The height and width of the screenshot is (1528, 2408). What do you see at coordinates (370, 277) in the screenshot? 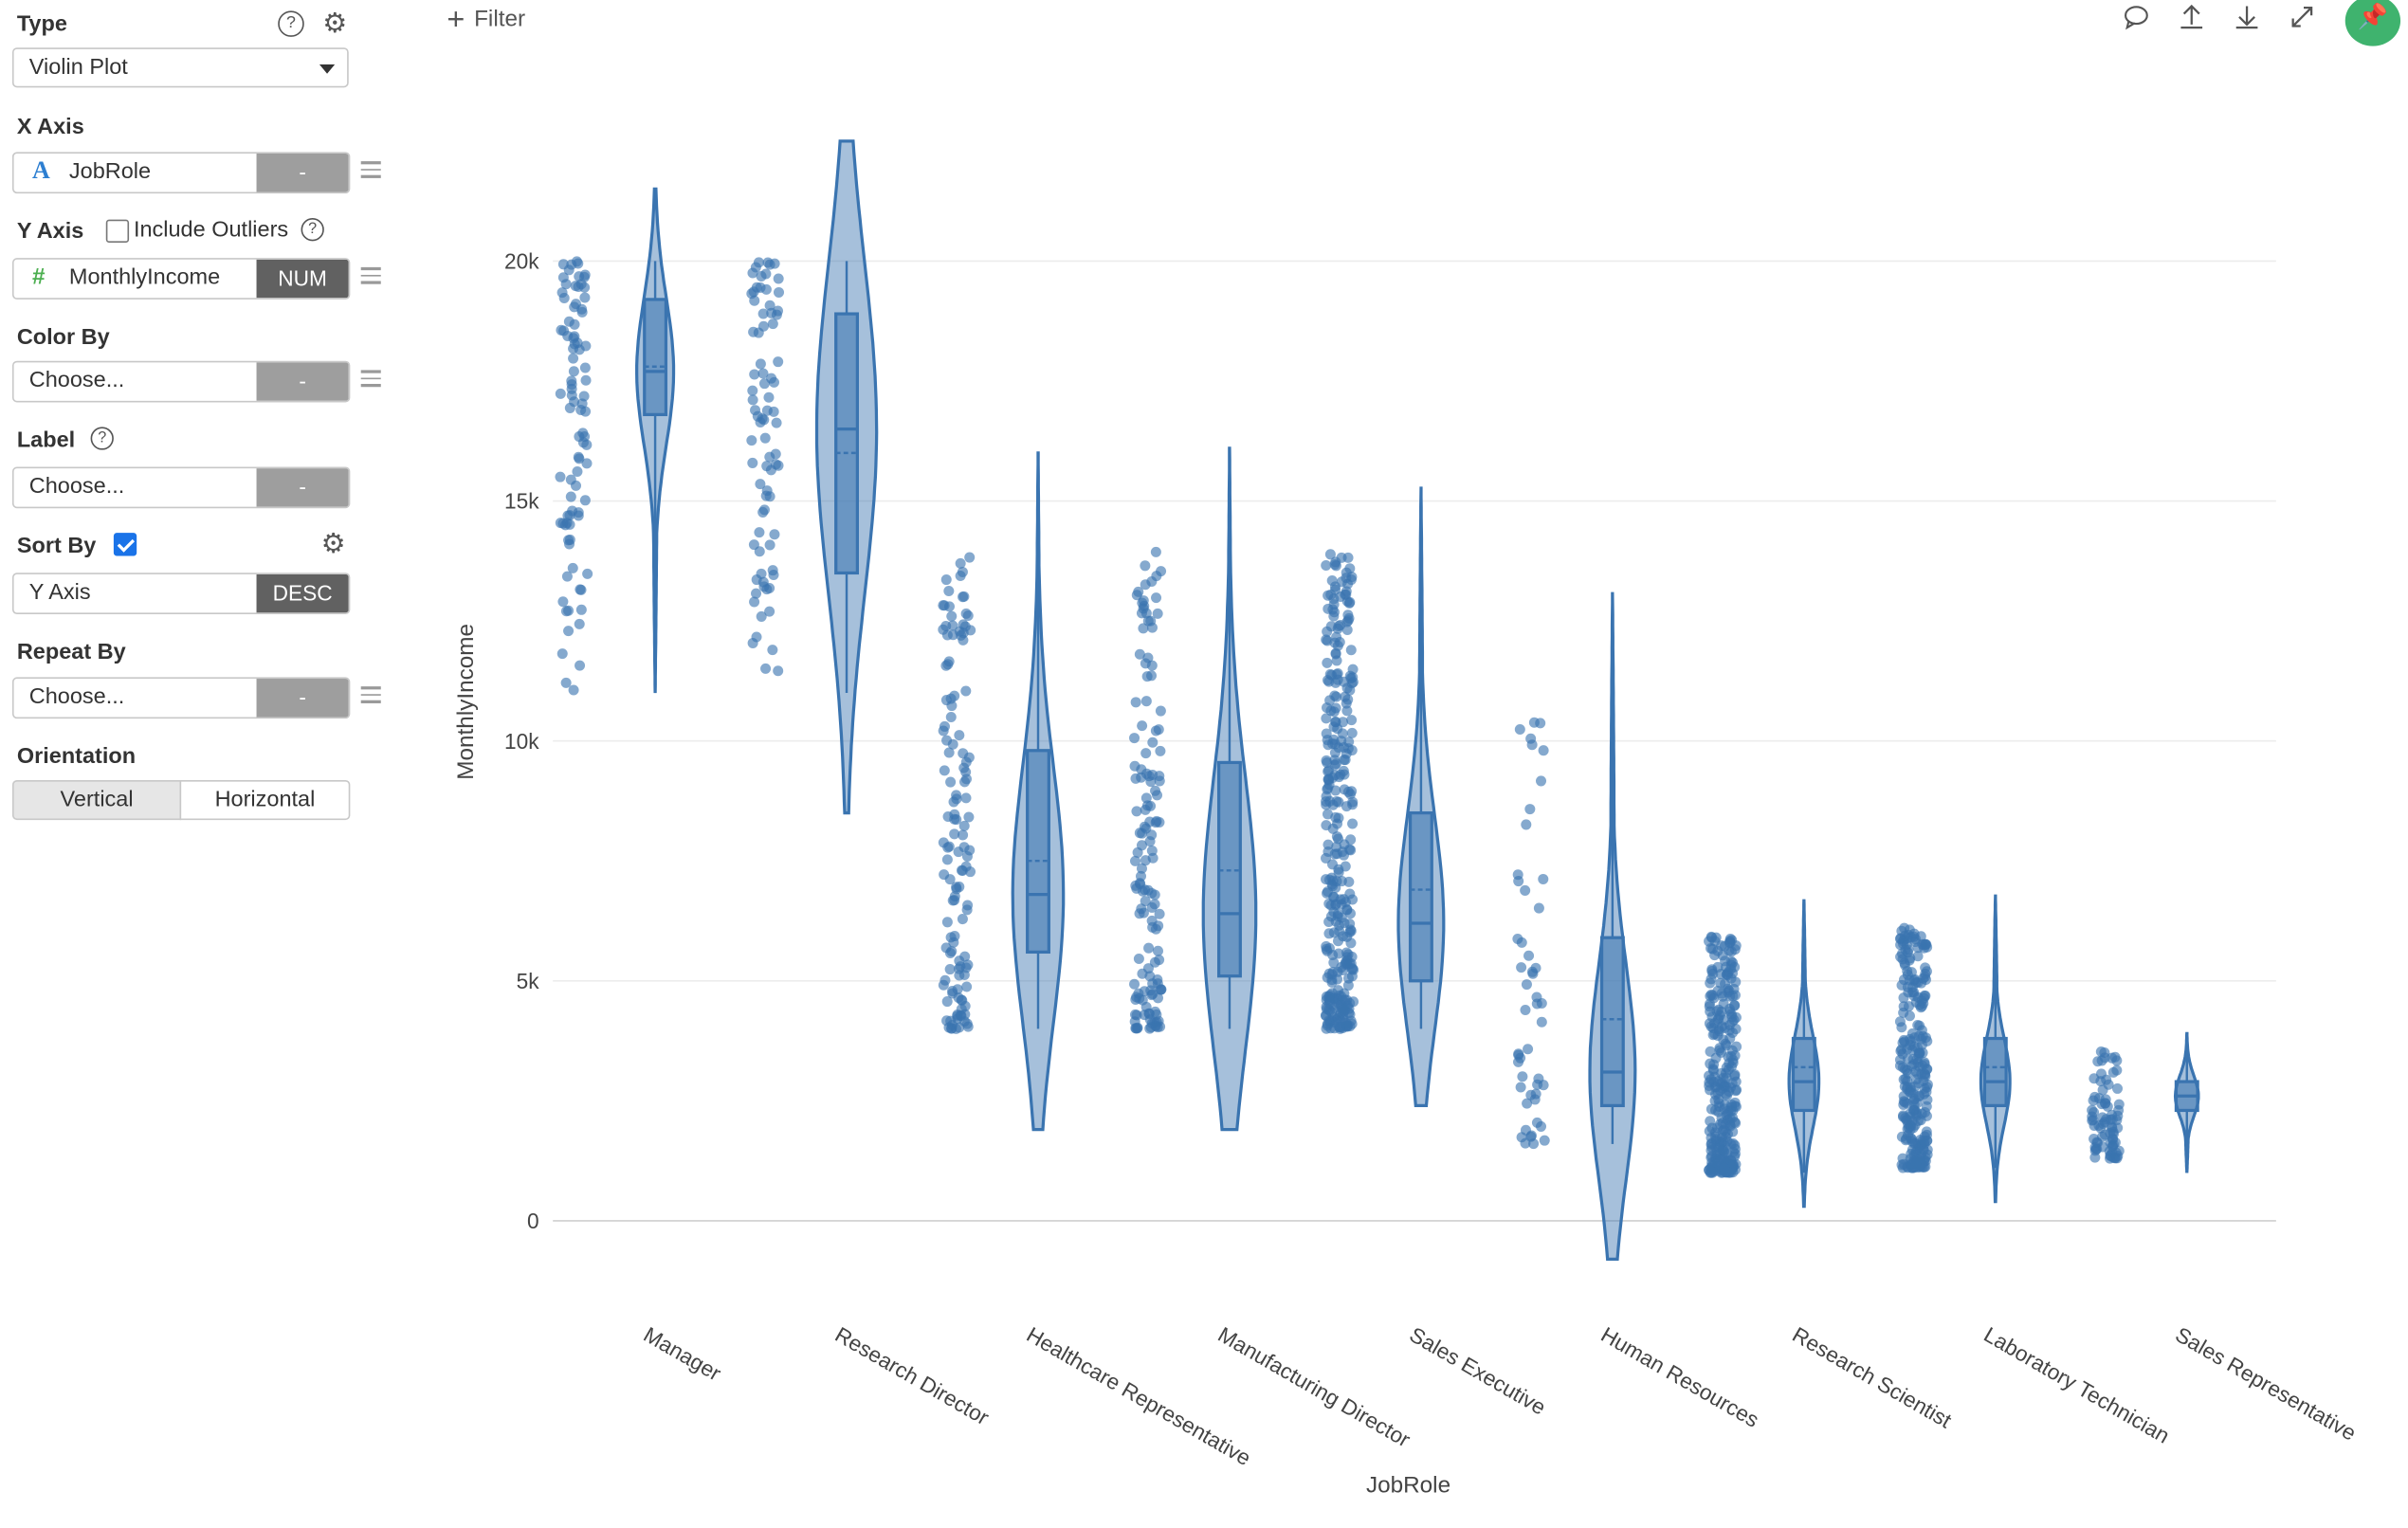
I see `y-axis-menu-icon` at bounding box center [370, 277].